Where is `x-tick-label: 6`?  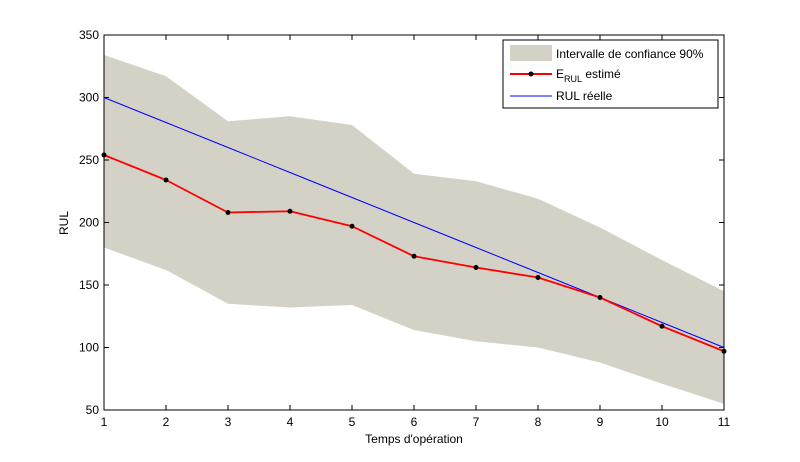 x-tick-label: 6 is located at coordinates (414, 422).